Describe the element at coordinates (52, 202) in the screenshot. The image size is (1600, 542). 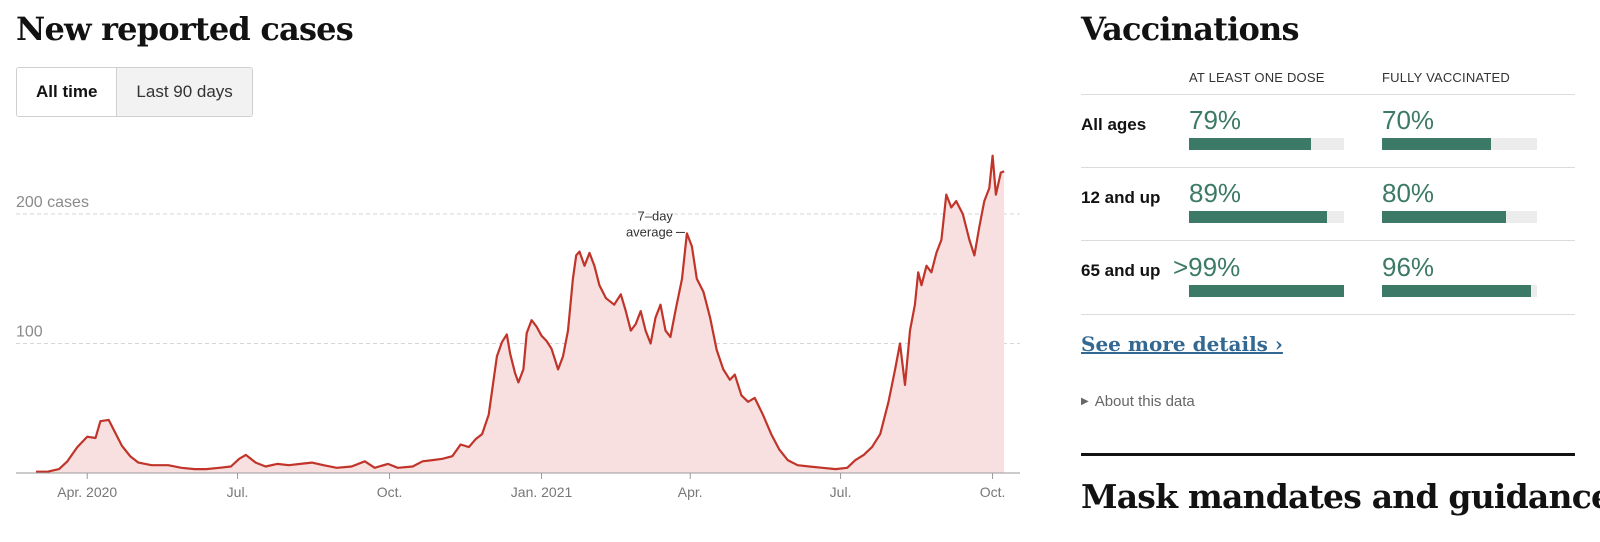
I see `y-tick-label: 200 cases` at that location.